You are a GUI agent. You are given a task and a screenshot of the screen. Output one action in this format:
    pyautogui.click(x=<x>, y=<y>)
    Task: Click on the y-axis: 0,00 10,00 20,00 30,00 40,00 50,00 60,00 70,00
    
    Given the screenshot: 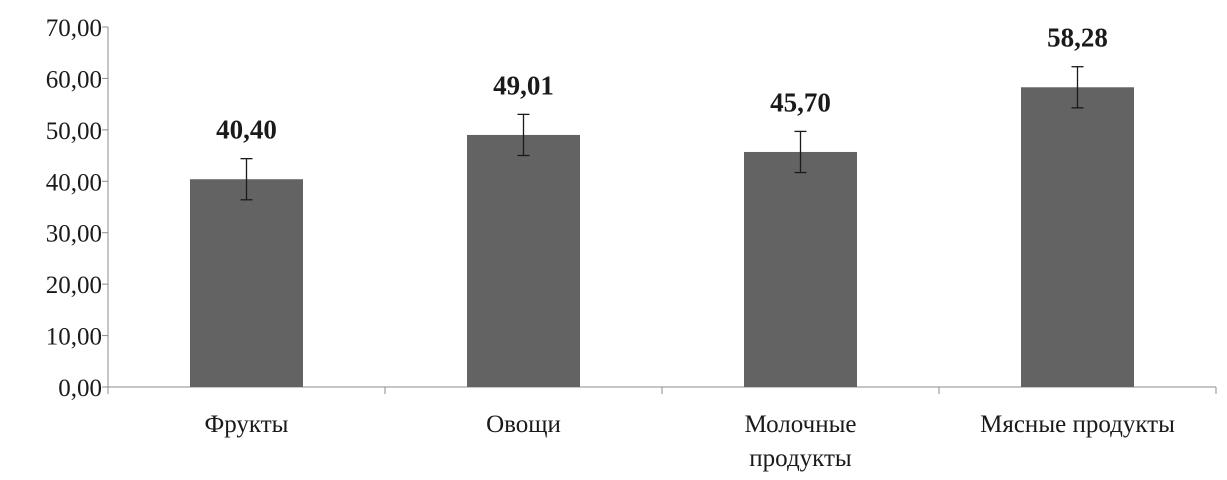 What is the action you would take?
    pyautogui.click(x=77, y=208)
    